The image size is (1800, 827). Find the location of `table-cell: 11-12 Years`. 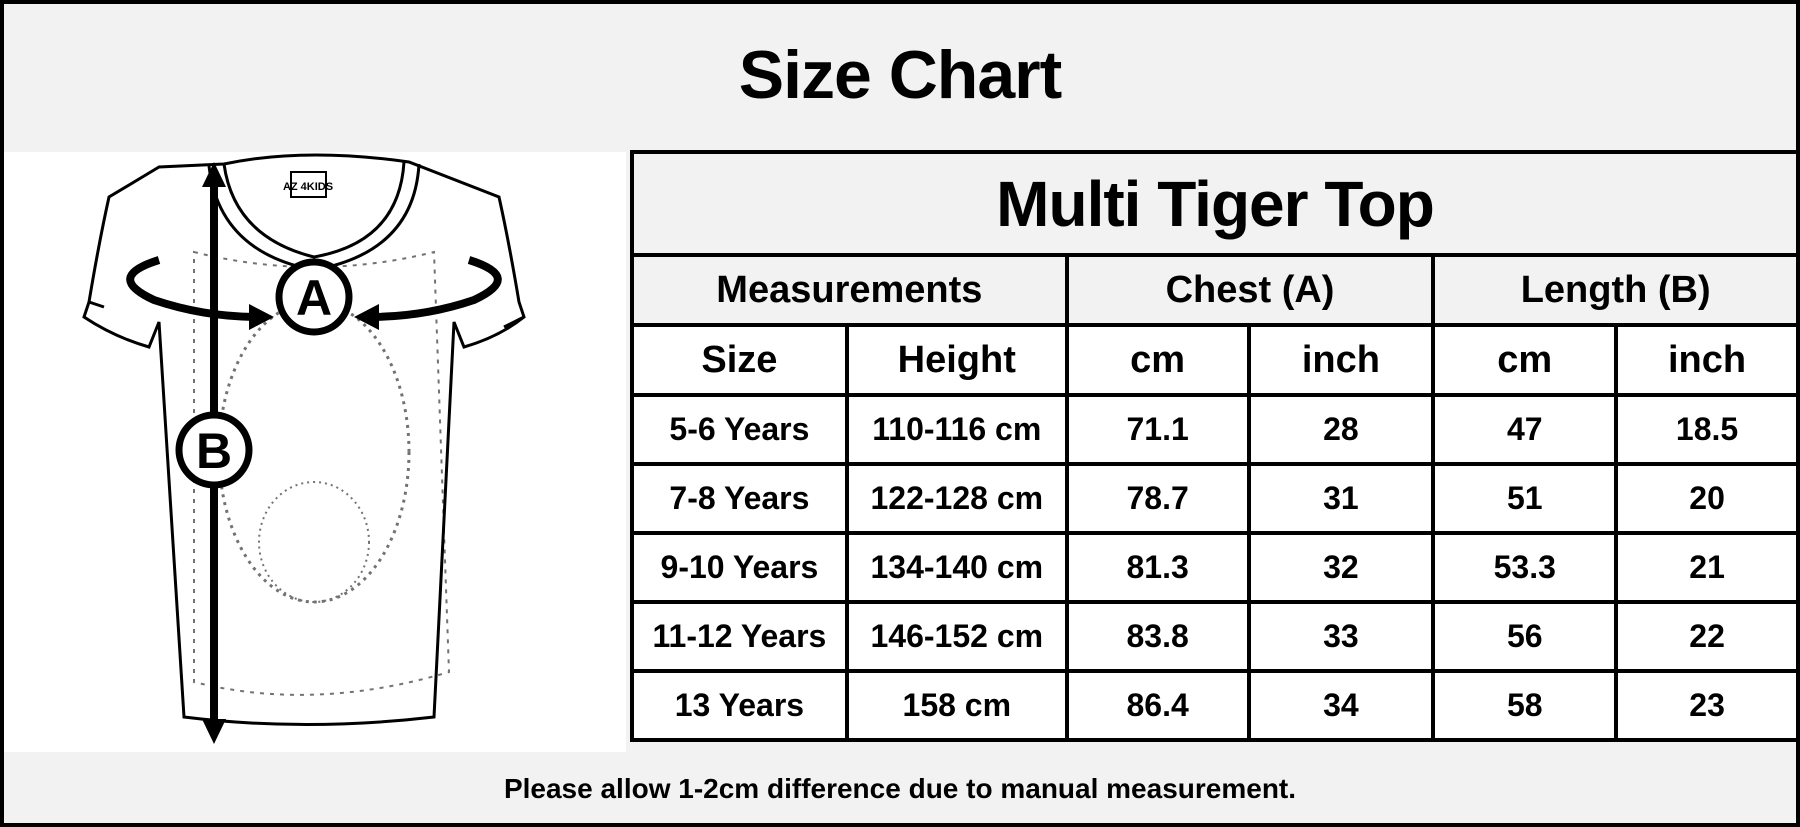

table-cell: 11-12 Years is located at coordinates (739, 636).